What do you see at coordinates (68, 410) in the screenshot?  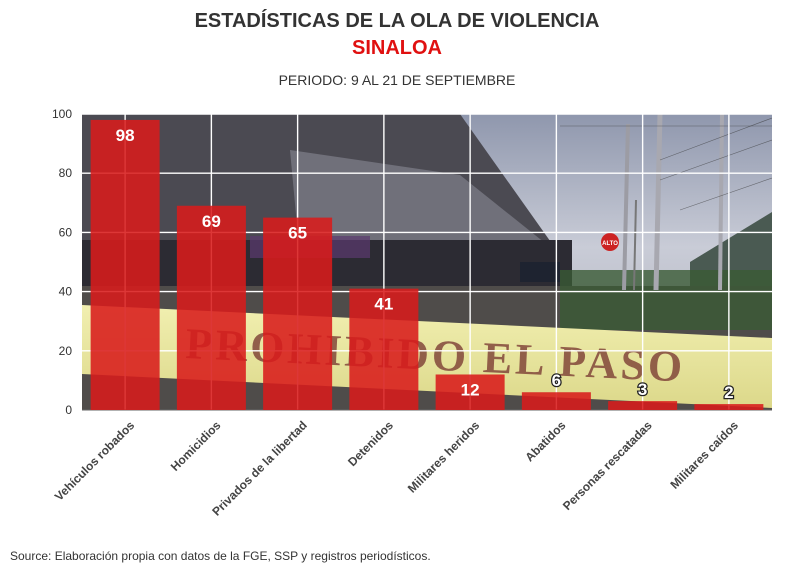 I see `y-tick-label: 0` at bounding box center [68, 410].